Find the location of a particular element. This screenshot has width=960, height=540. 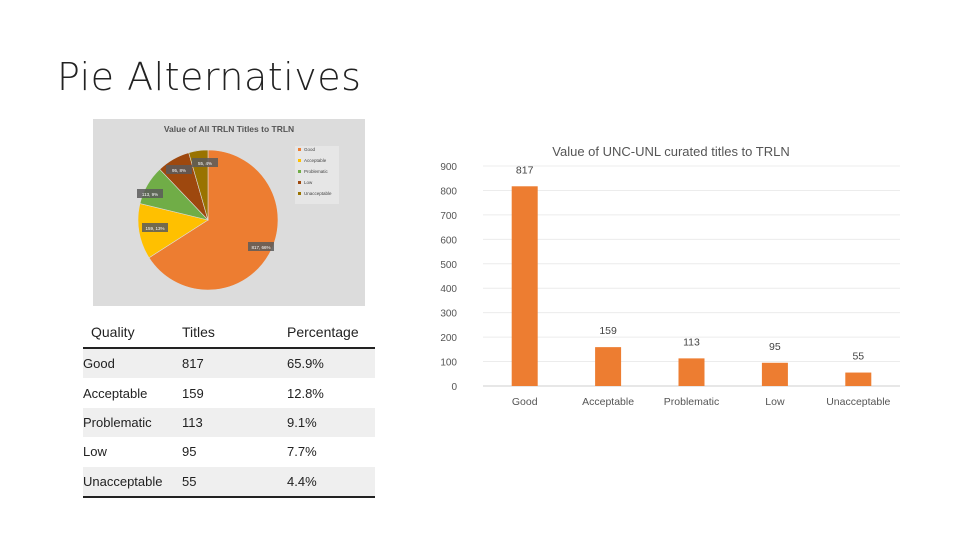

pie-slice-label: 55, 4% is located at coordinates (205, 163).